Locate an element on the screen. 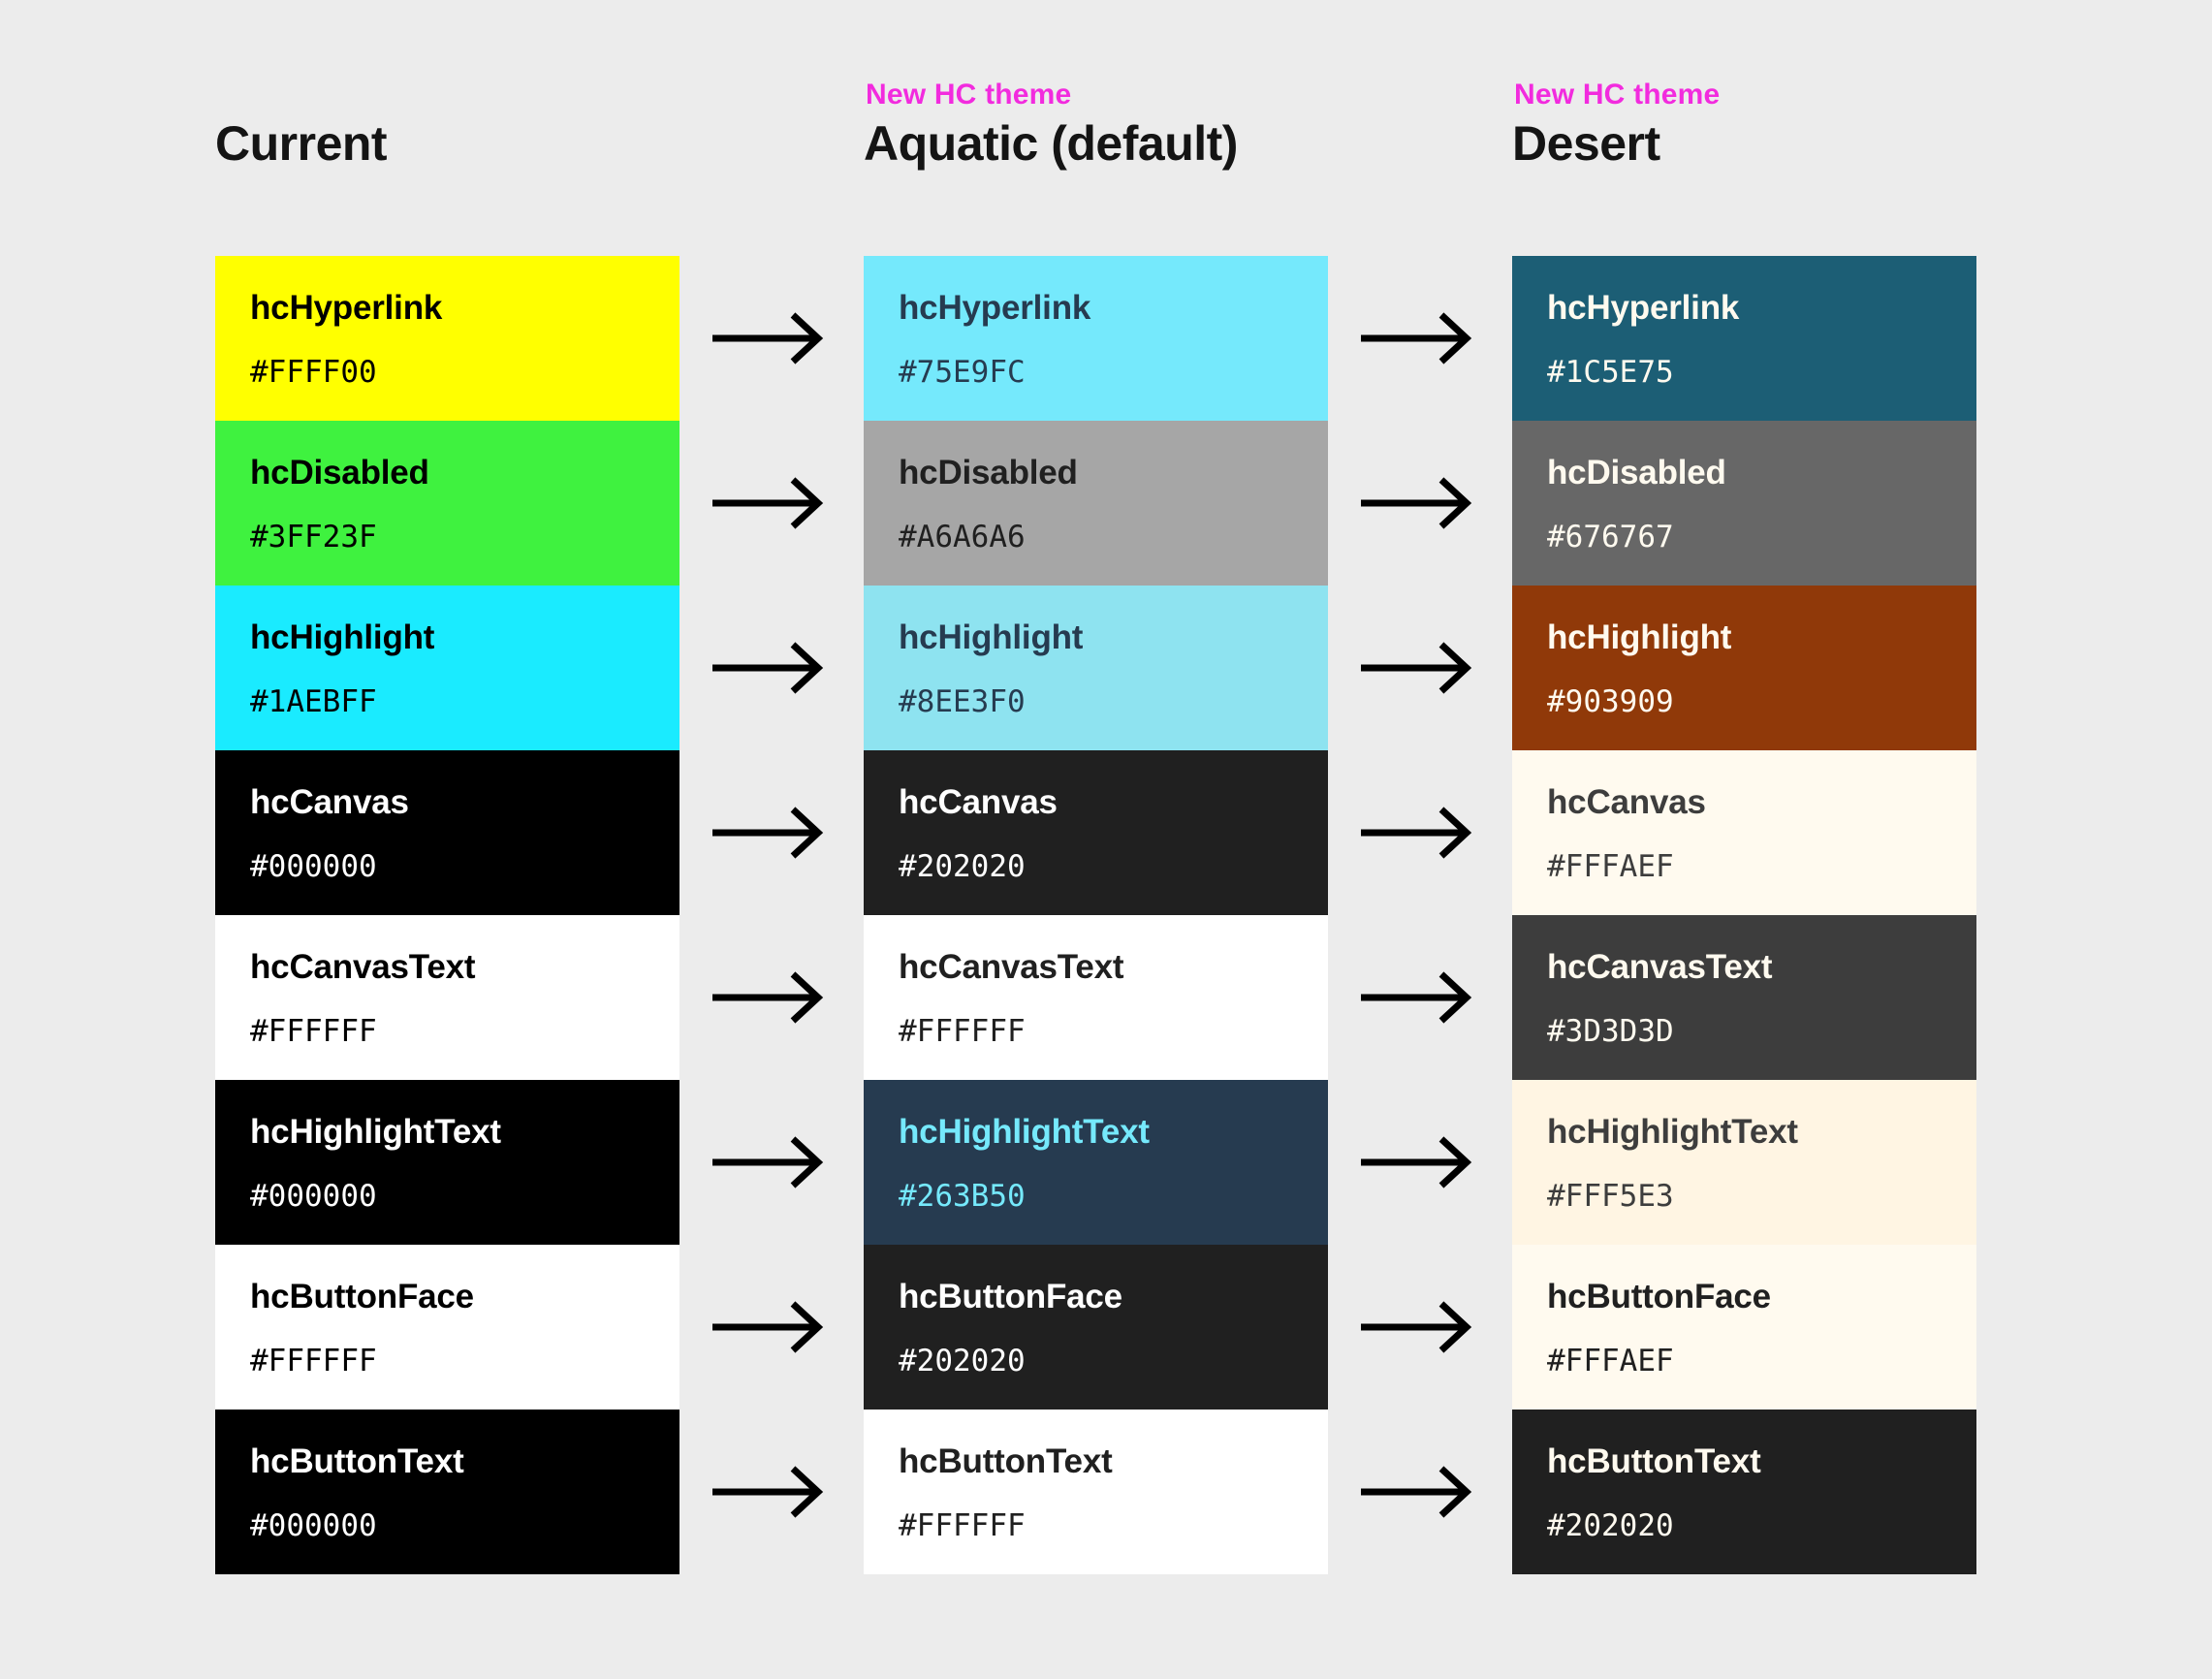 This screenshot has width=2212, height=1679. color-swatch: hcButtonText #FFFFFF is located at coordinates (1096, 1492).